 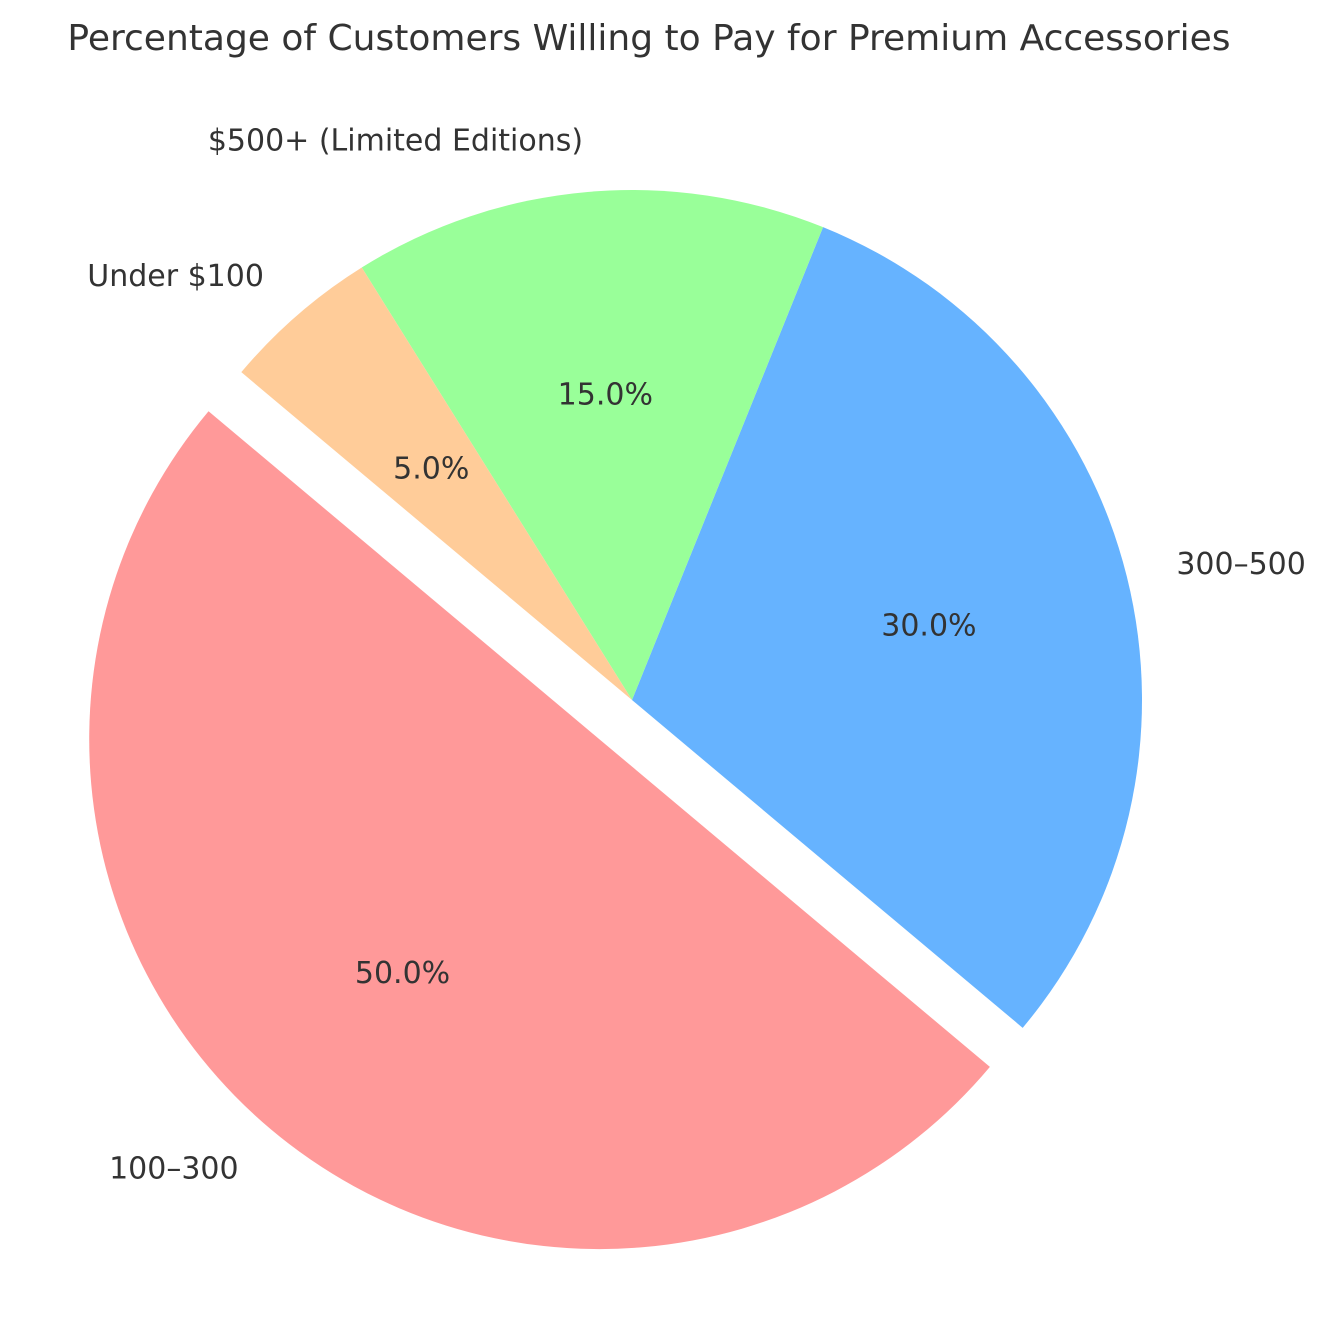 I want to click on slice-category-label: 100–300, so click(x=174, y=1168).